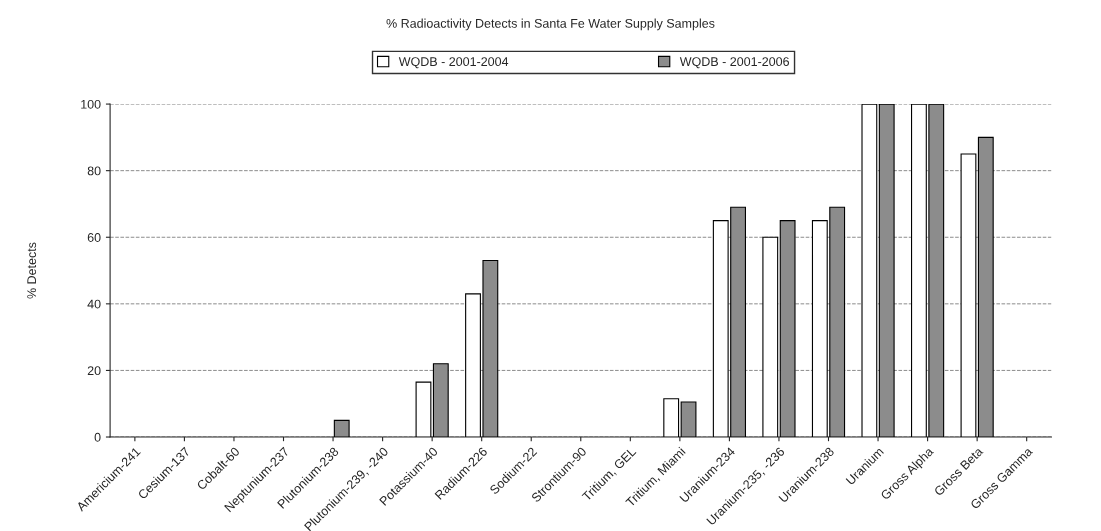  What do you see at coordinates (32, 270) in the screenshot?
I see `y-axis-title: % Detects` at bounding box center [32, 270].